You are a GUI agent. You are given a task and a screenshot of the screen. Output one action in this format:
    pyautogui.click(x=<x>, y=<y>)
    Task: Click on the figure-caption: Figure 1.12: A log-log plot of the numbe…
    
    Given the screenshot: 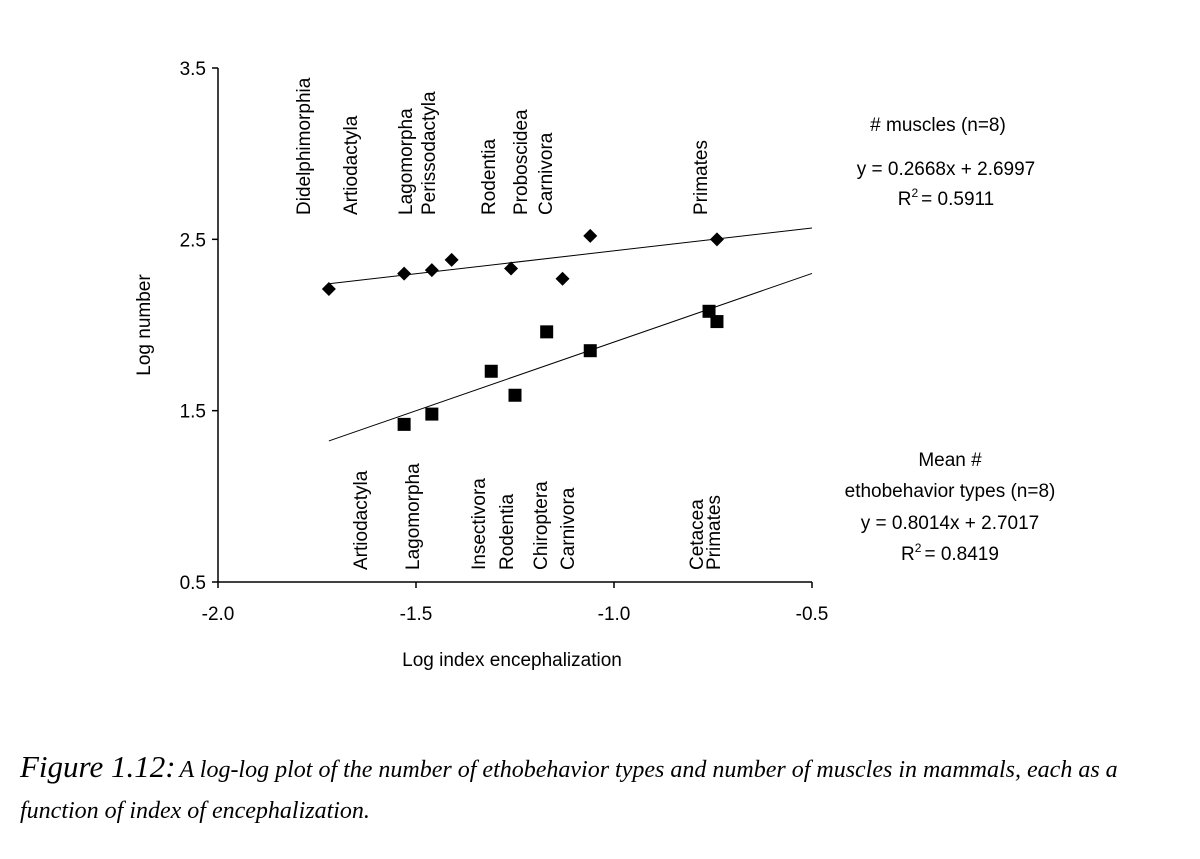 What is the action you would take?
    pyautogui.click(x=602, y=790)
    